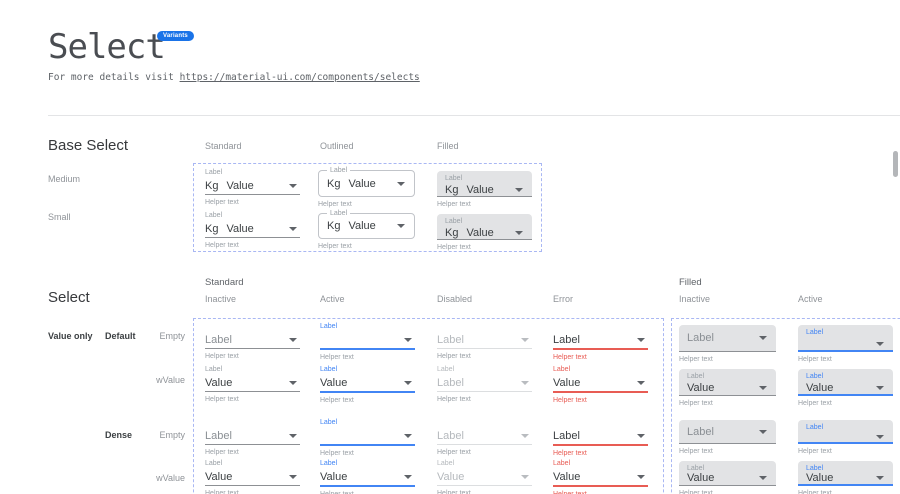  I want to click on select-standard-inactive-wvalue: Label Value Helper text, so click(252, 384).